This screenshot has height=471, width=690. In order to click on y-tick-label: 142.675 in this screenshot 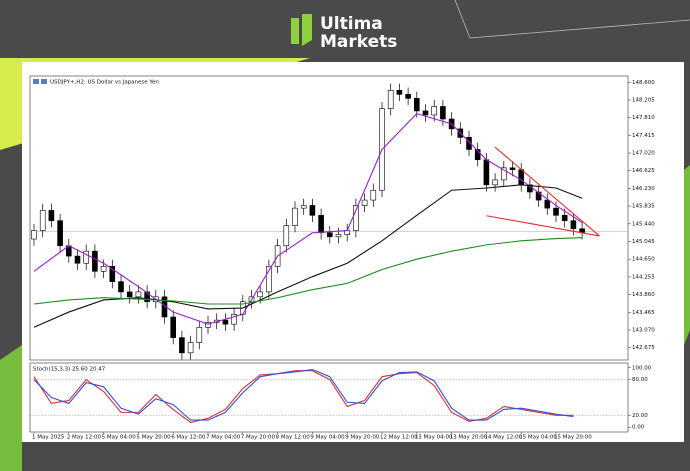, I will do `click(643, 348)`.